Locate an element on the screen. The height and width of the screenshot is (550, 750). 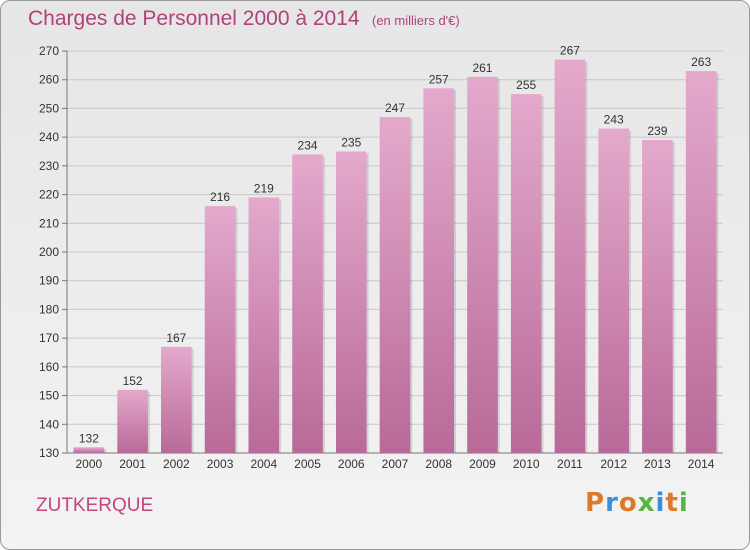
x-tick-label: 2005 is located at coordinates (307, 464).